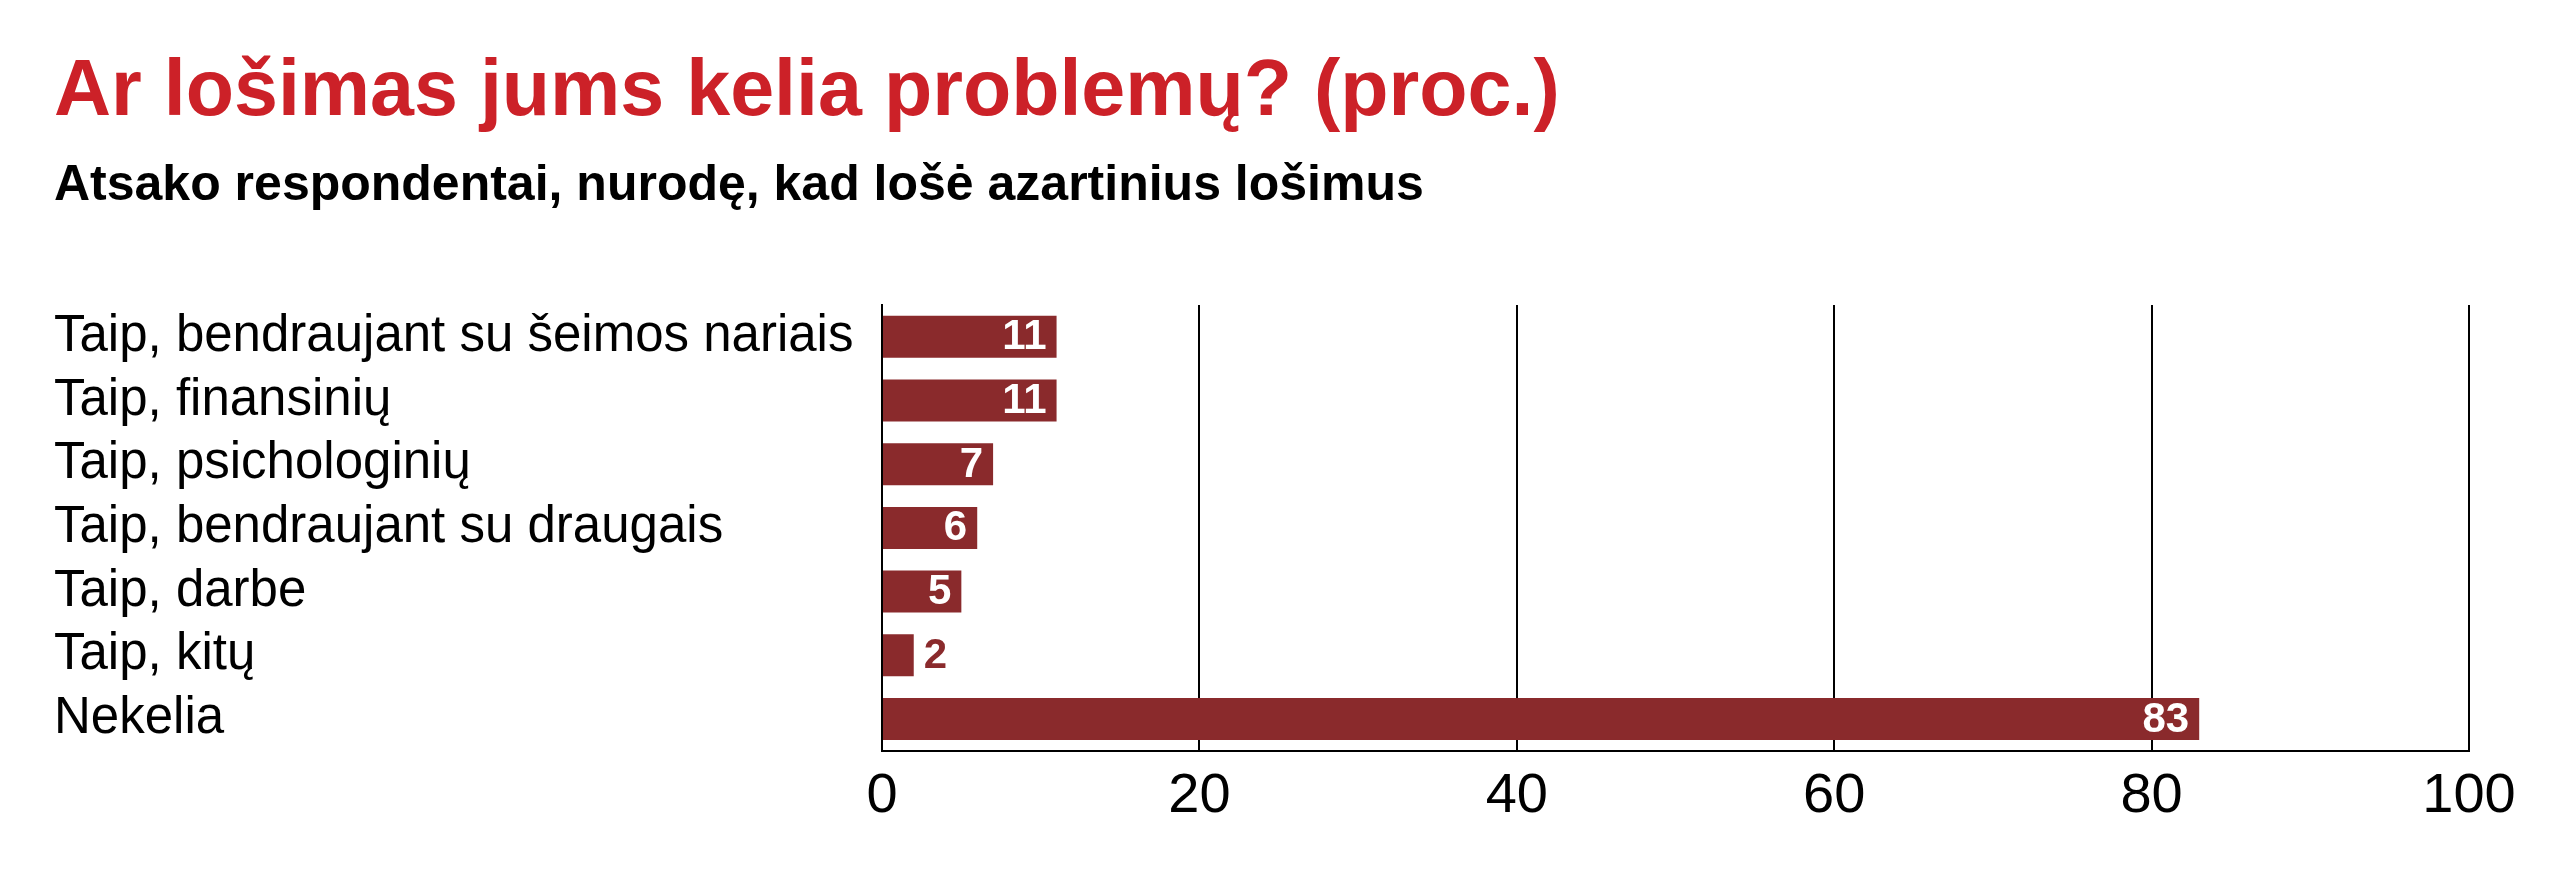  What do you see at coordinates (971, 462) in the screenshot?
I see `data-label: 7` at bounding box center [971, 462].